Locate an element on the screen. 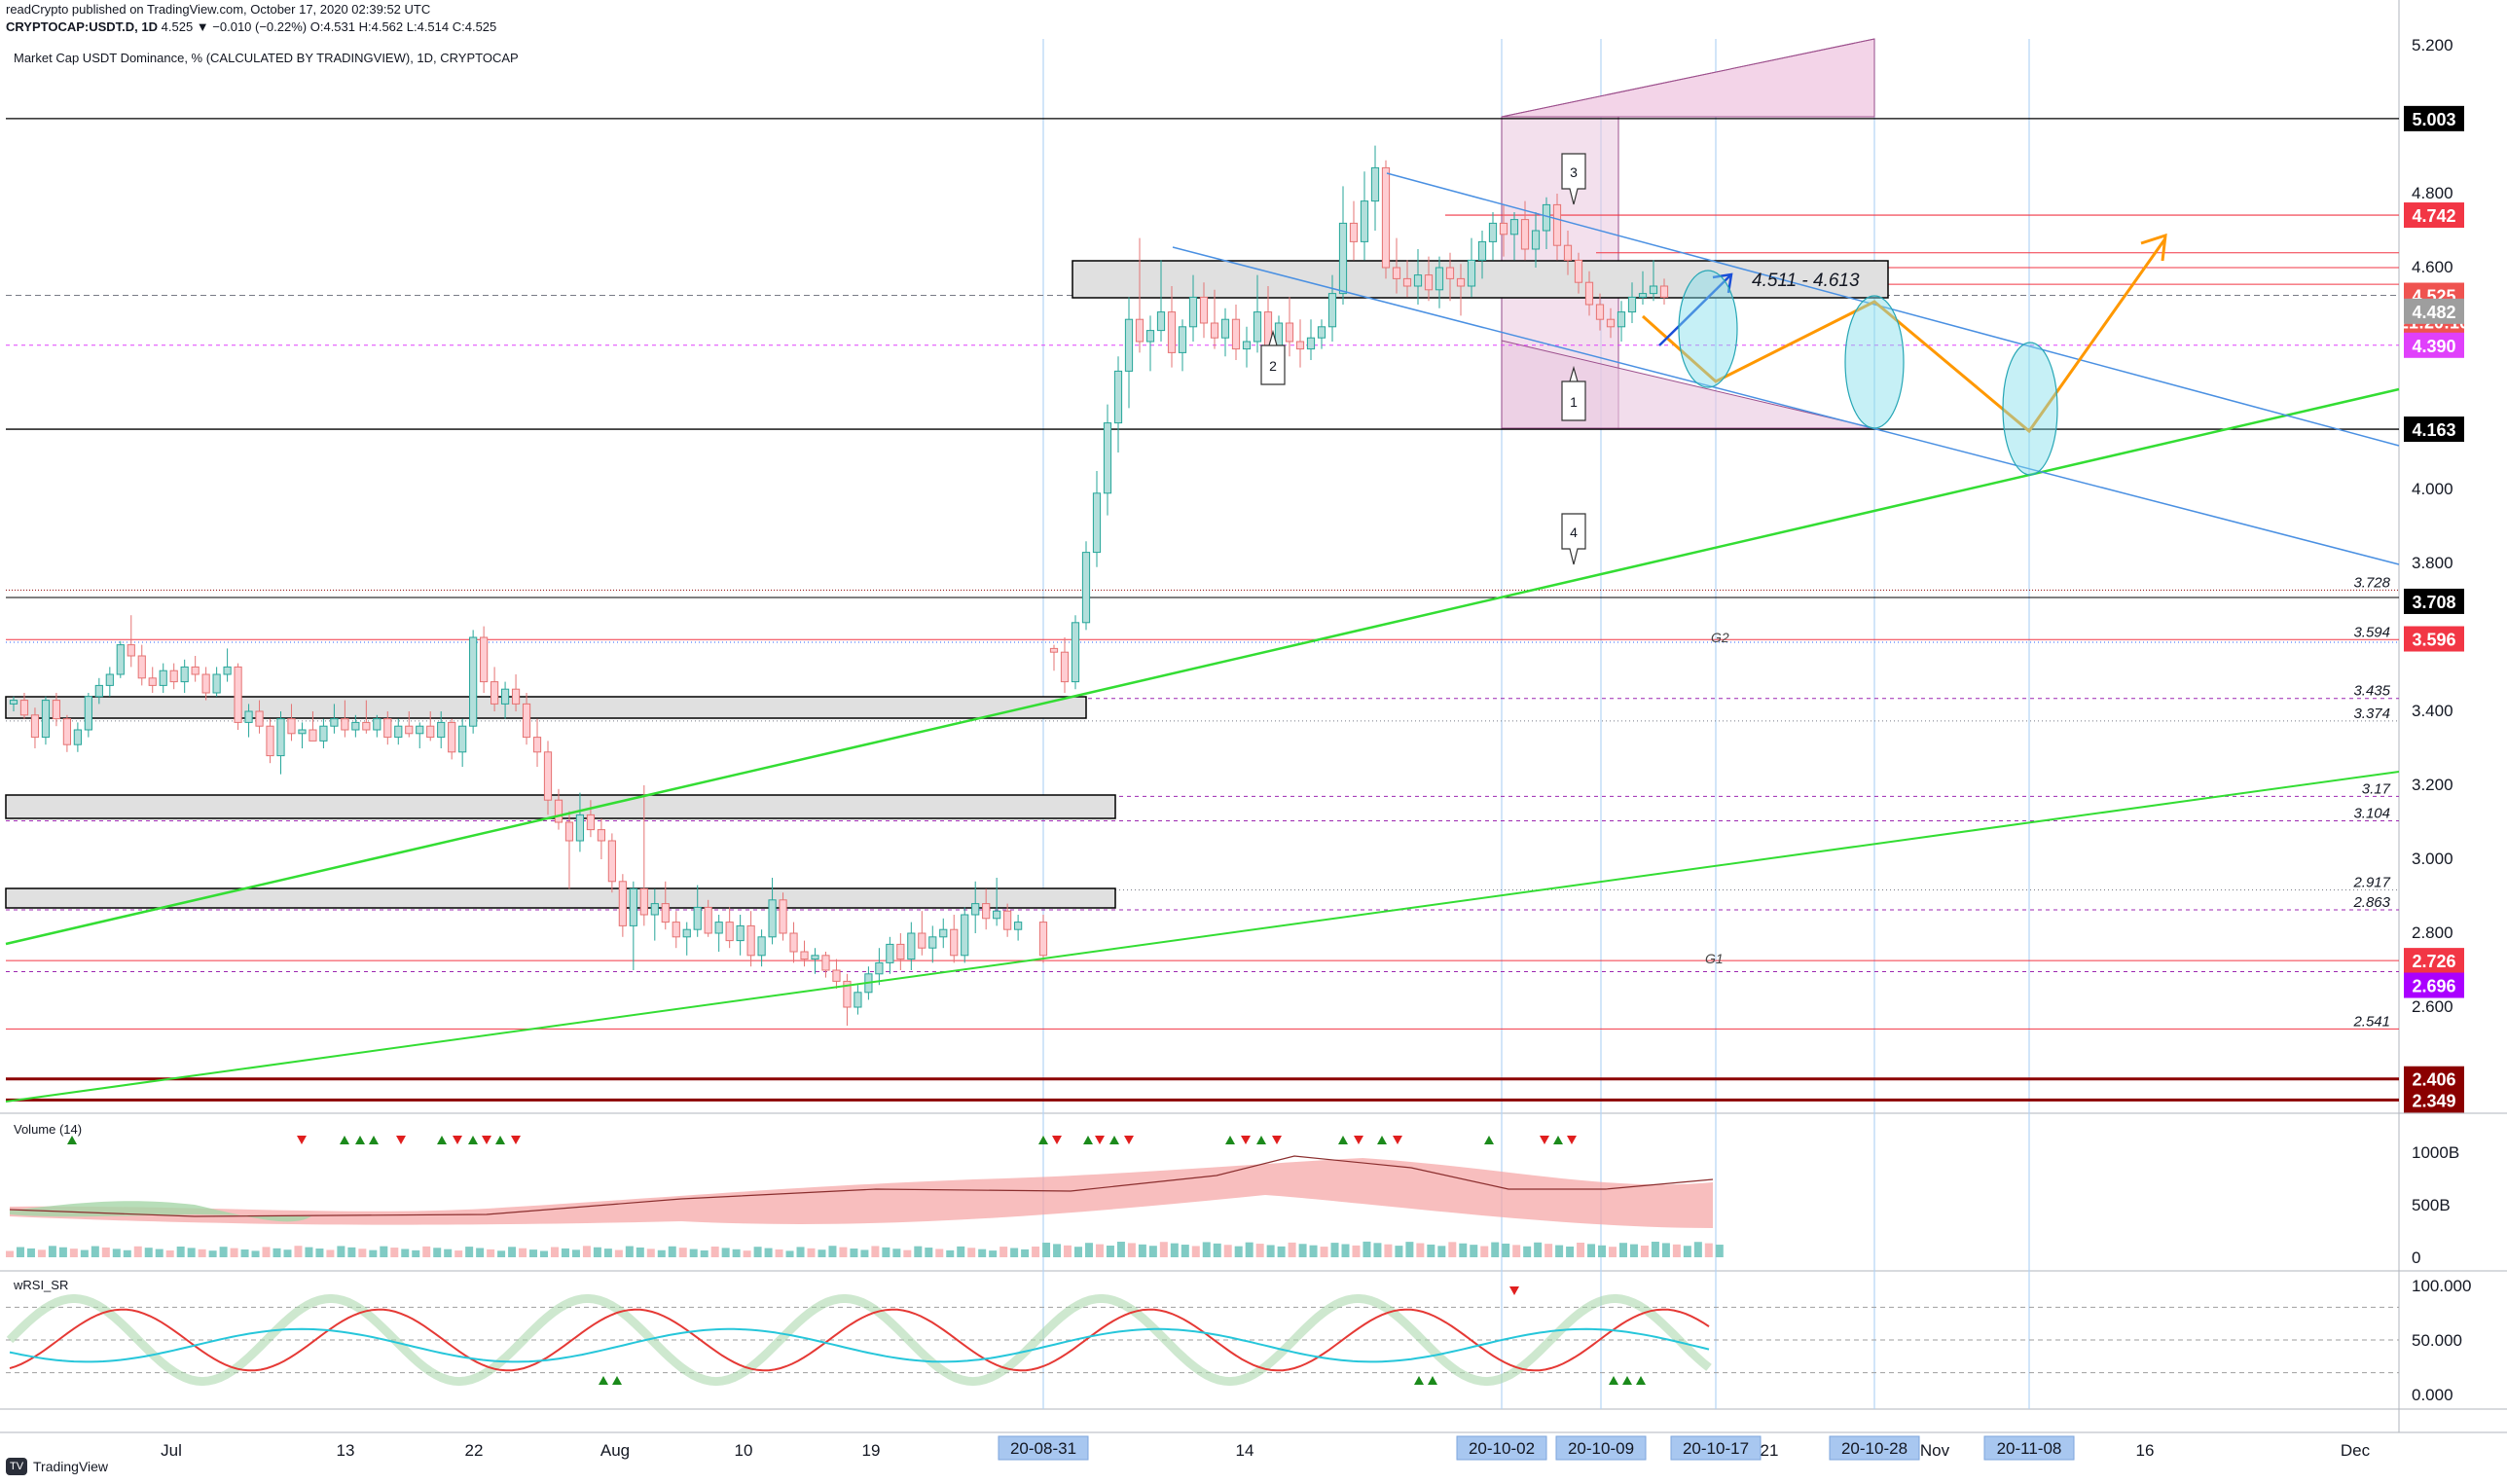 This screenshot has width=2507, height=1484. rsi-signal-line is located at coordinates (859, 1340).